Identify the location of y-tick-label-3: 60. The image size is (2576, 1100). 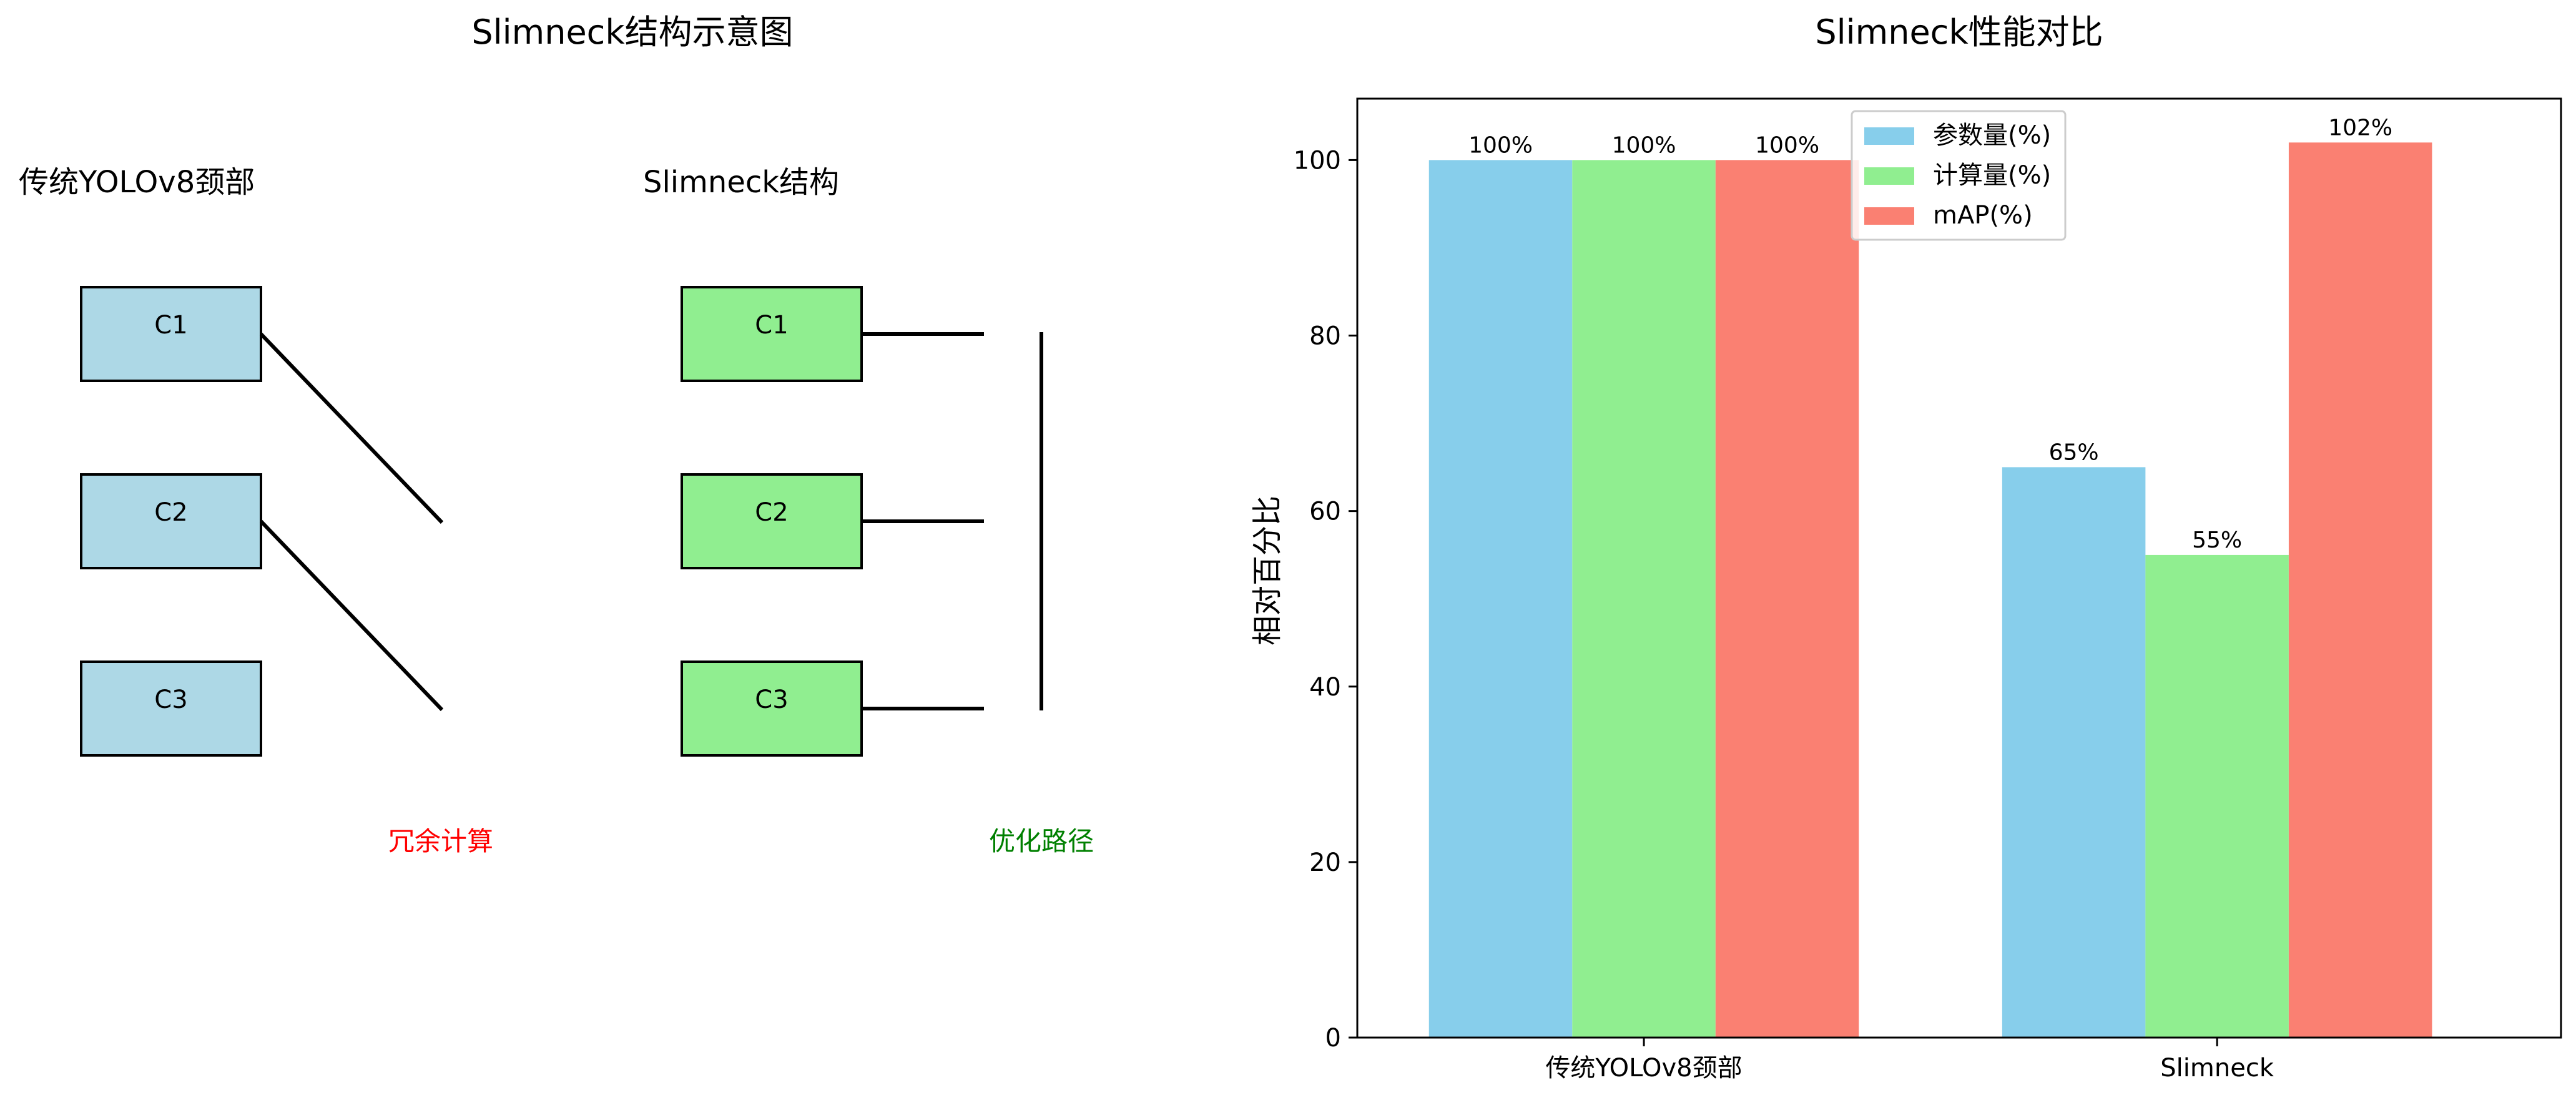
(1325, 512).